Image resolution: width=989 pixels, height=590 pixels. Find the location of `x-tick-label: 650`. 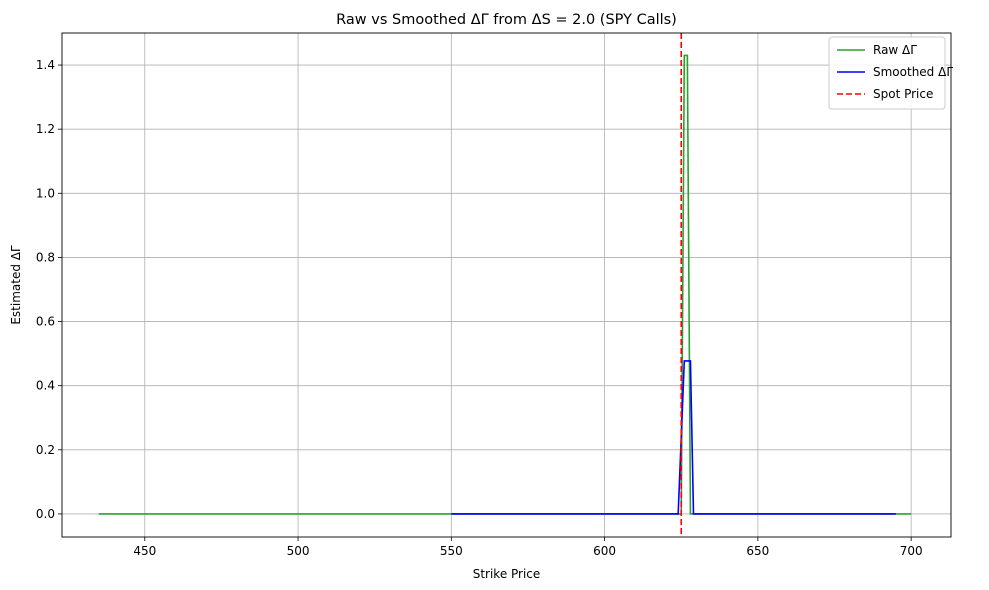

x-tick-label: 650 is located at coordinates (757, 551).